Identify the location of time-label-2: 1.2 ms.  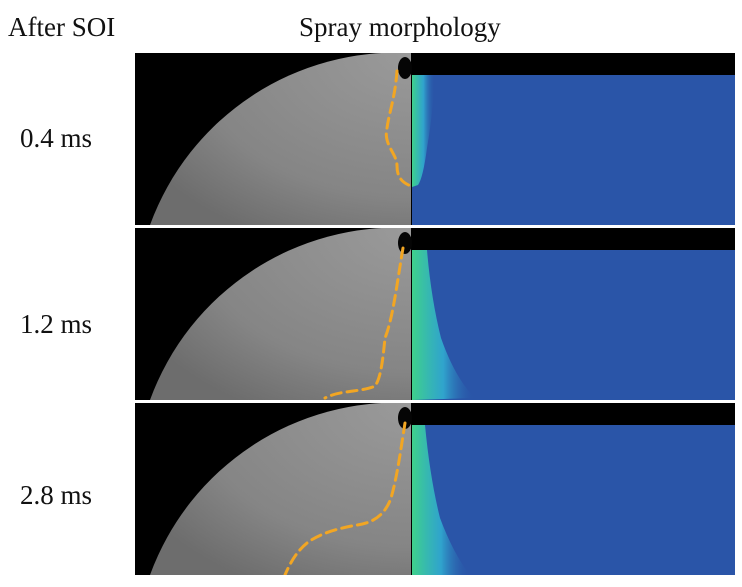
(56, 324).